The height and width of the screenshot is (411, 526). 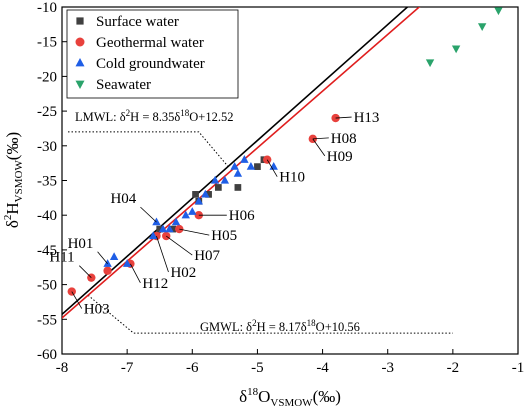 I want to click on point-label-h04: H04, so click(x=123, y=199).